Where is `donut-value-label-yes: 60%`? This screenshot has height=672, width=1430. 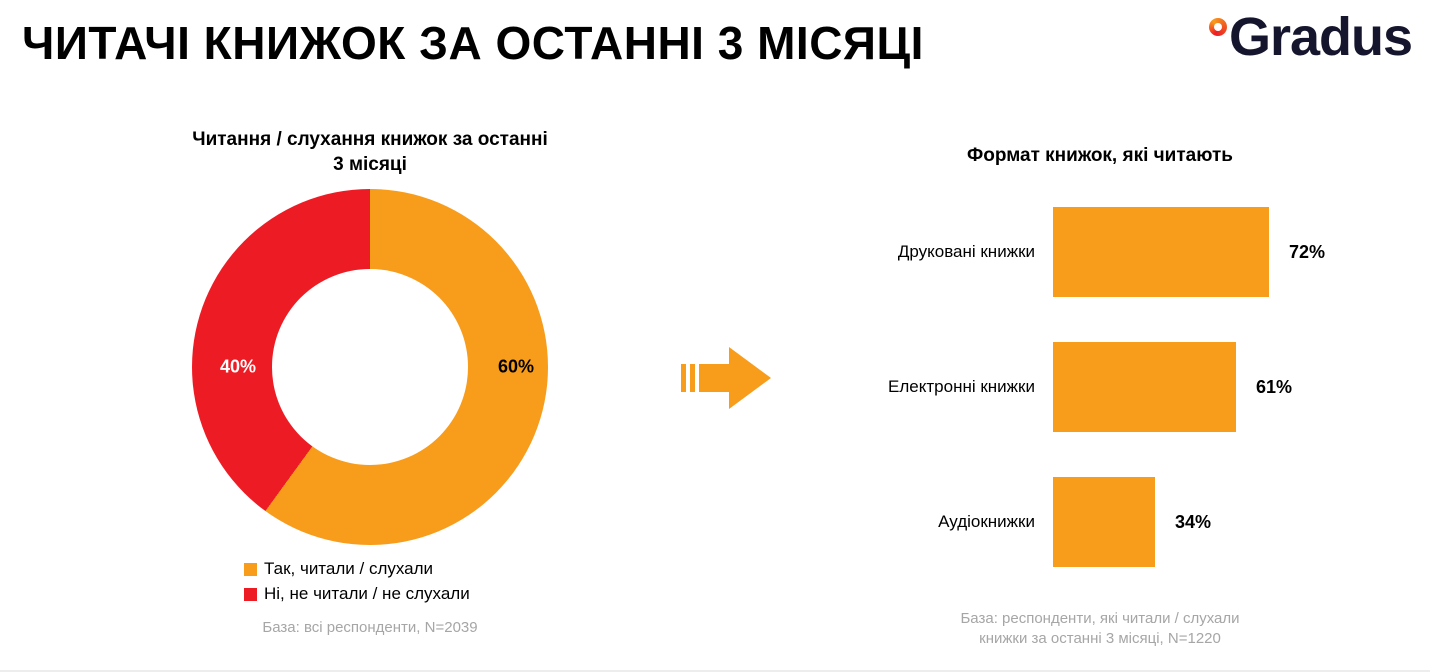 donut-value-label-yes: 60% is located at coordinates (515, 366).